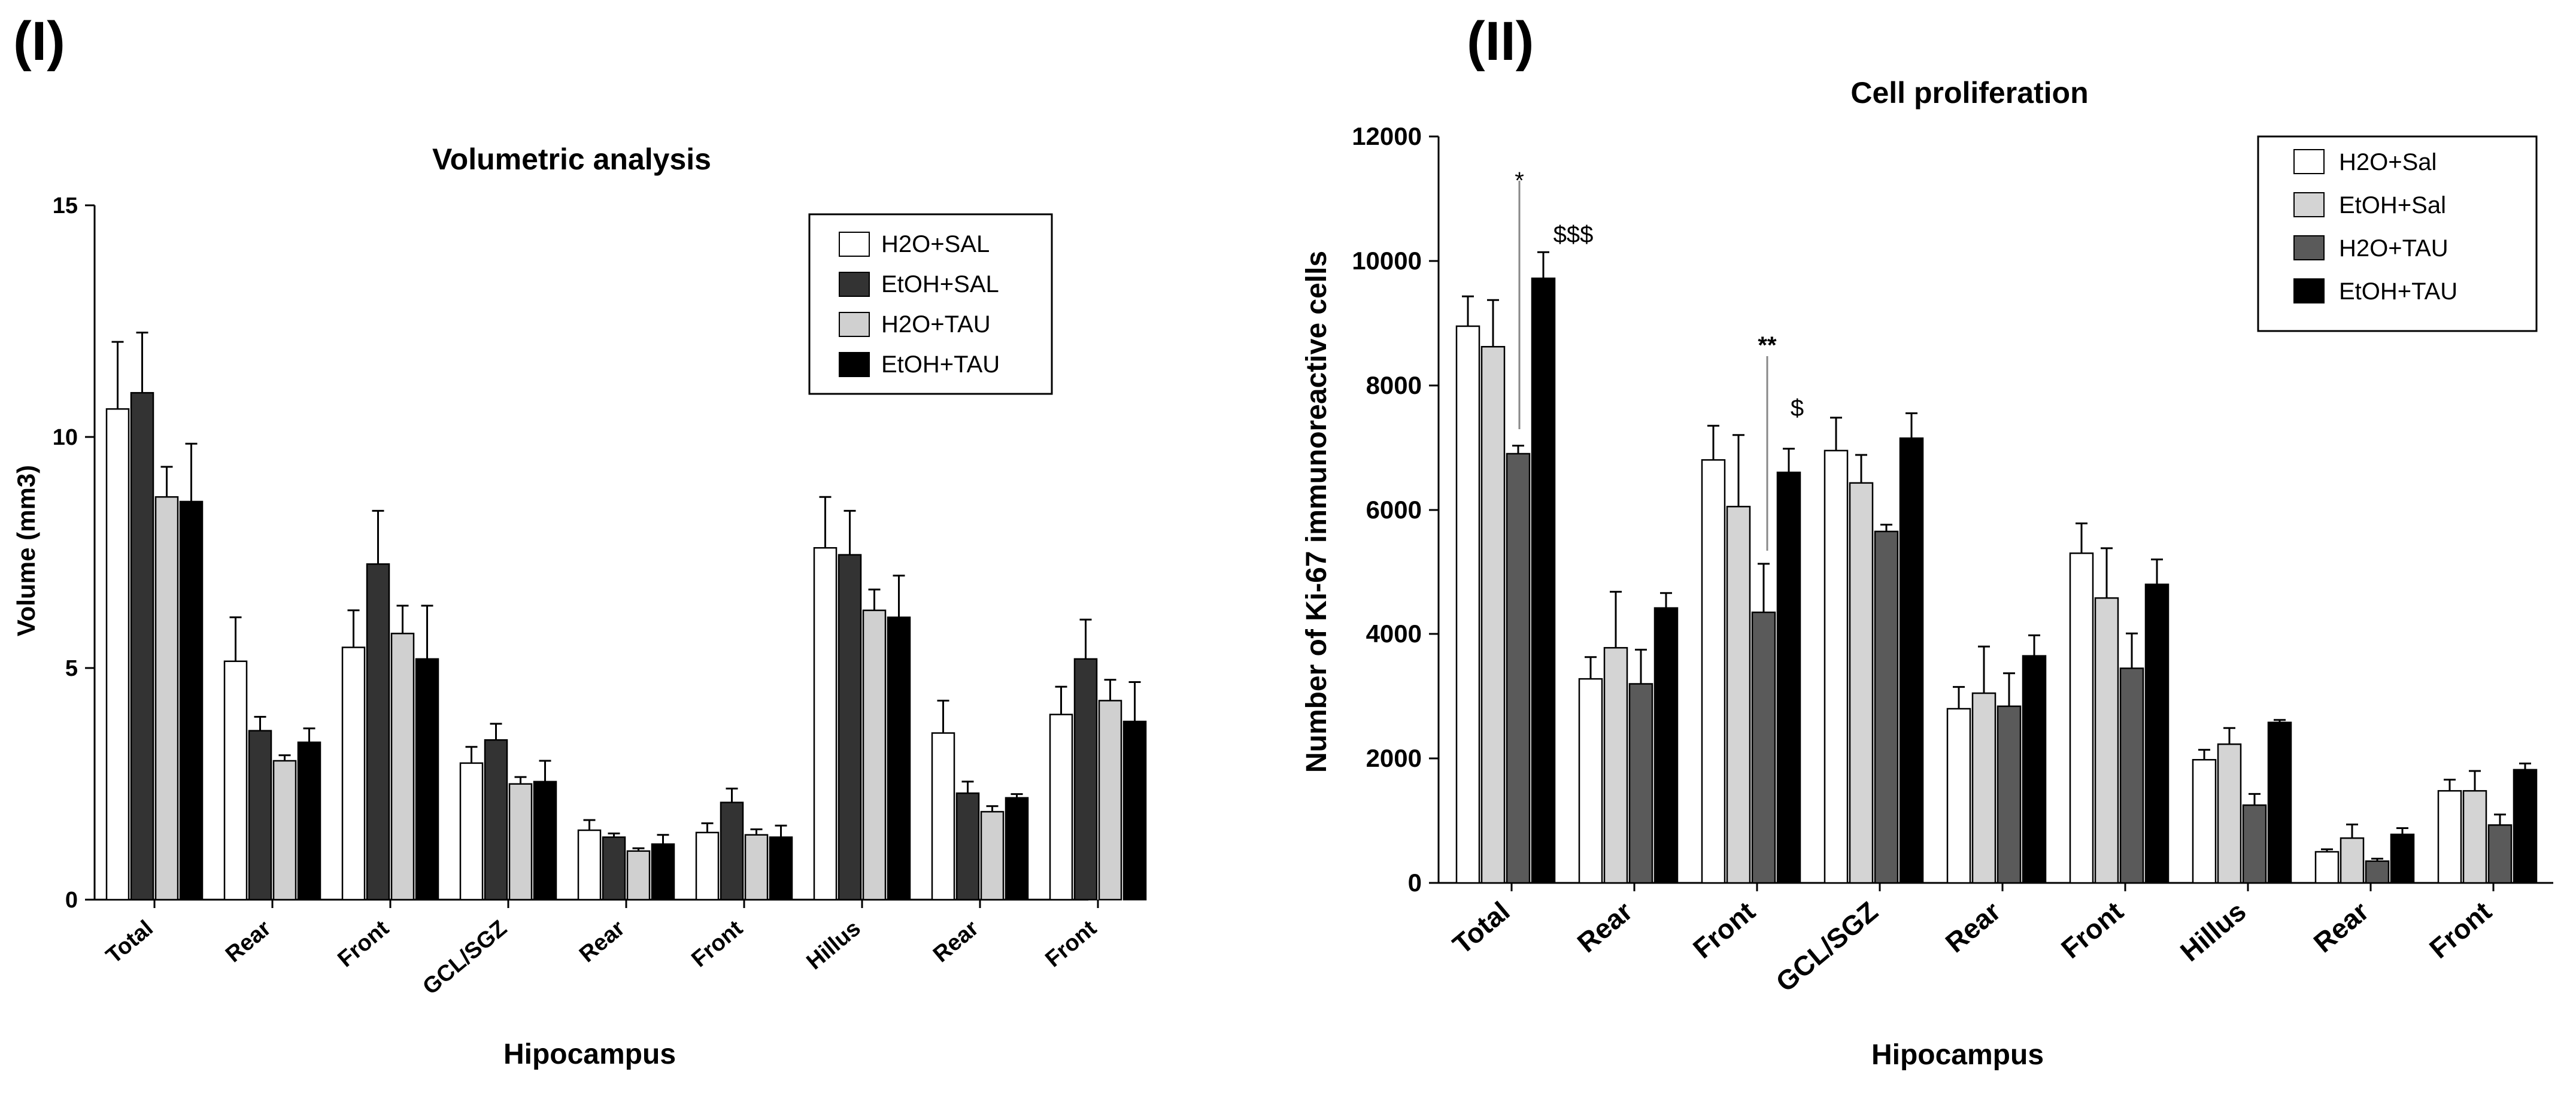 The height and width of the screenshot is (1093, 2576). Describe the element at coordinates (2392, 205) in the screenshot. I see `legend-label: EtOH+Sal` at that location.